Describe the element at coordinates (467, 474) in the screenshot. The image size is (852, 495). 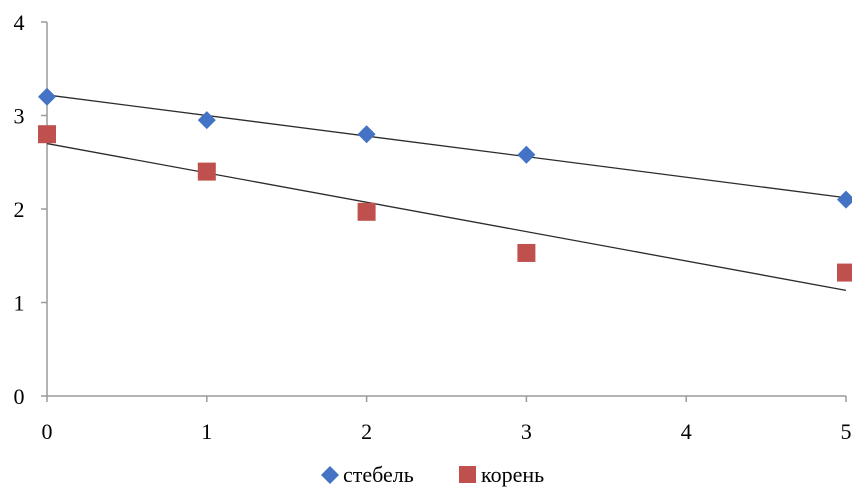
I see `legend-marker-koren` at that location.